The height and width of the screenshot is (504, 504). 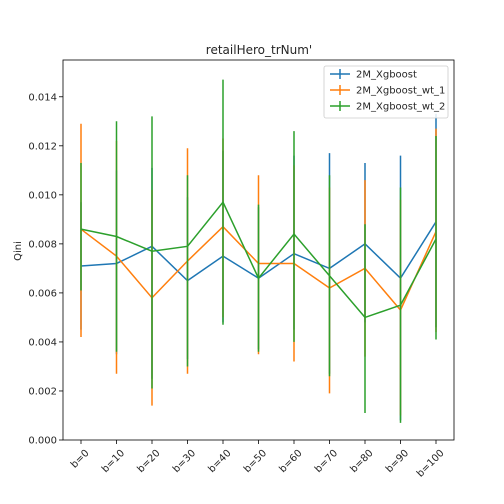 I want to click on y-axis-label: Qini, so click(x=18, y=251).